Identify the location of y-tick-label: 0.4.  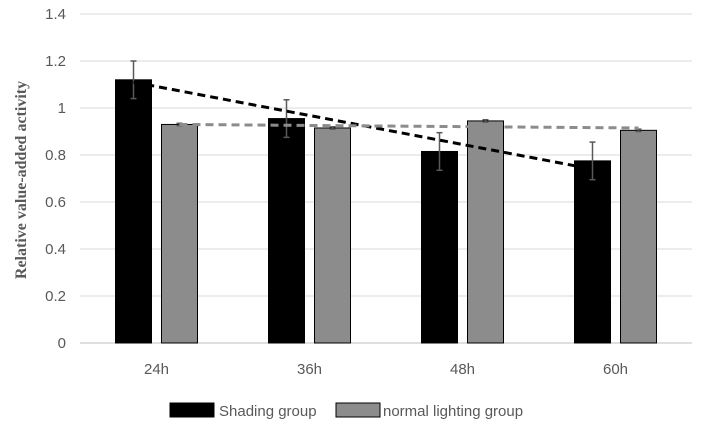
(55, 249).